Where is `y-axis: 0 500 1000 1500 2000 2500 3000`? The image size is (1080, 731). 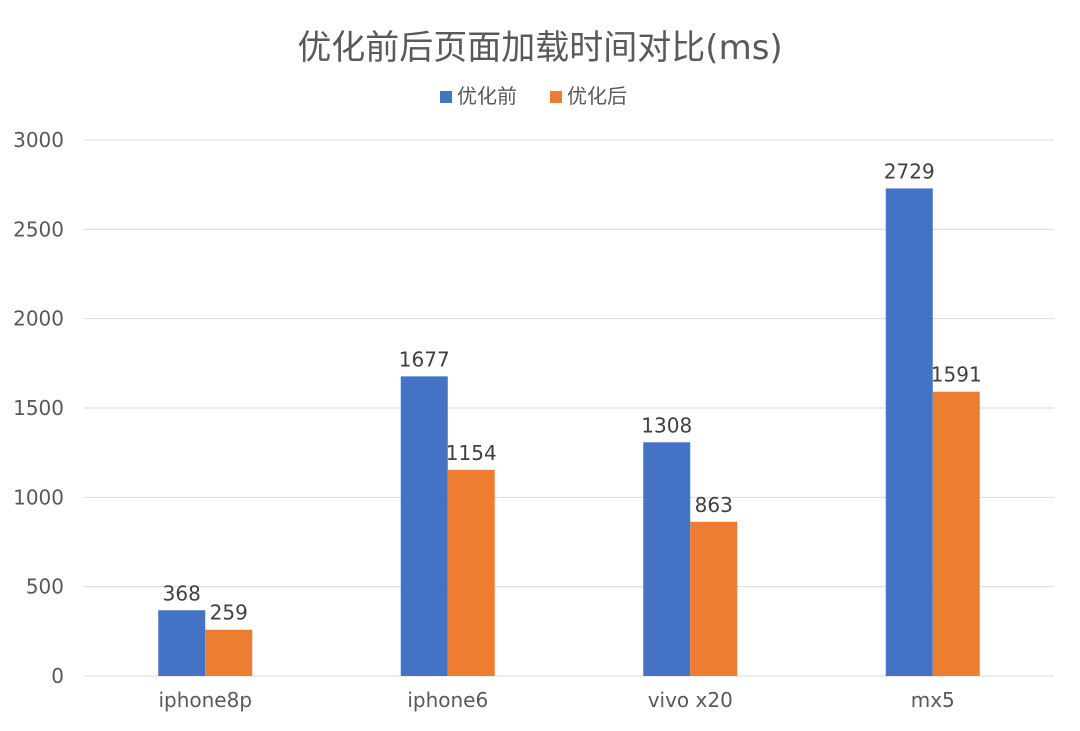
y-axis: 0 500 1000 1500 2000 2500 3000 is located at coordinates (38, 408).